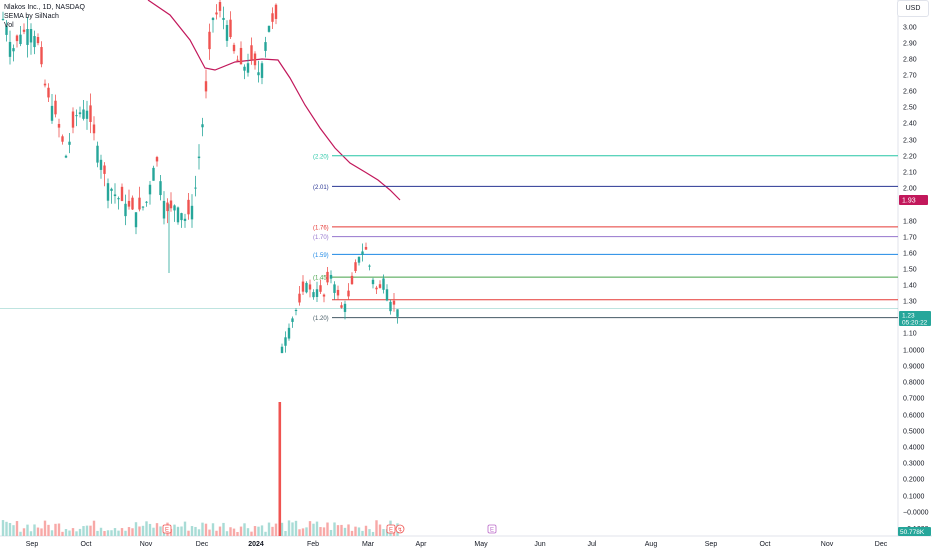  What do you see at coordinates (910, 141) in the screenshot?
I see `price-tick-label: 2.30` at bounding box center [910, 141].